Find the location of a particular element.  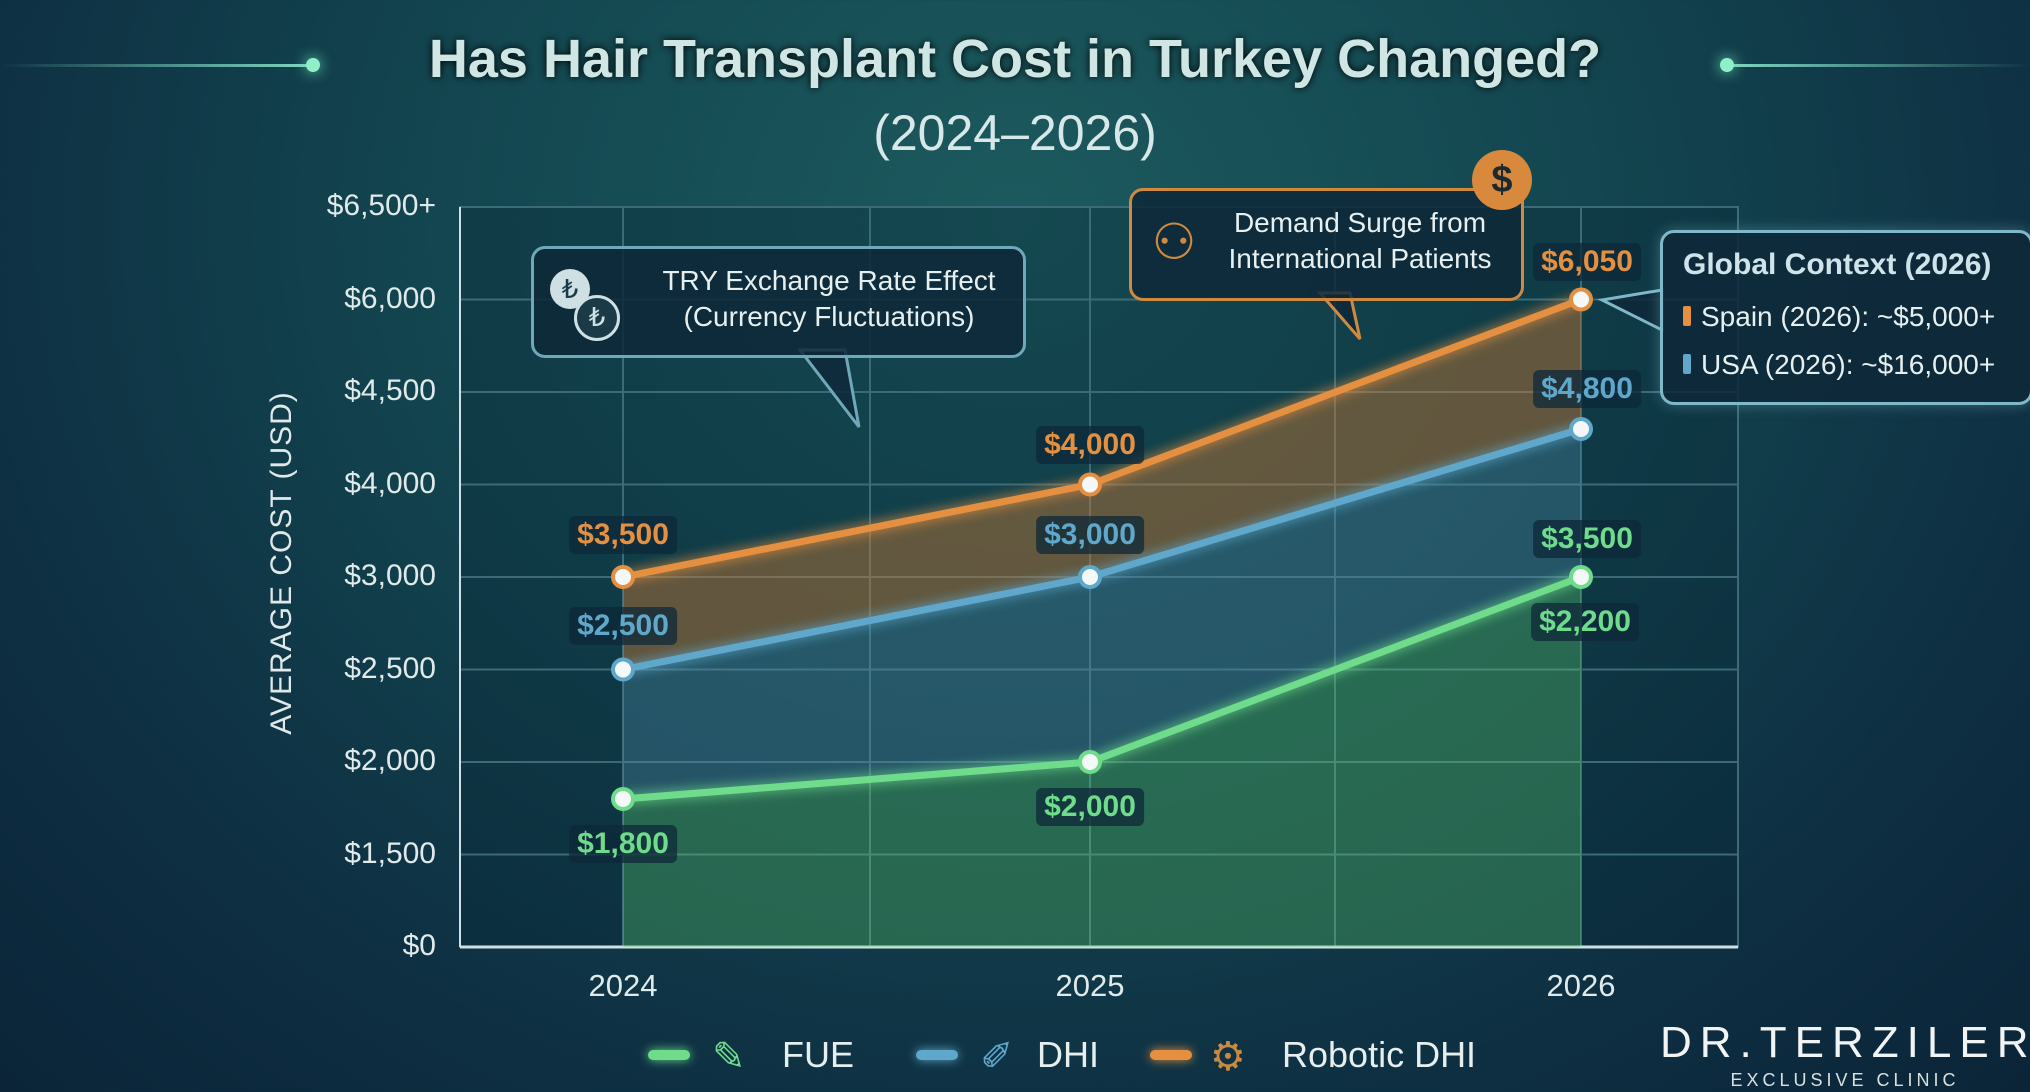

patients-icon: ⚇ is located at coordinates (1174, 242).